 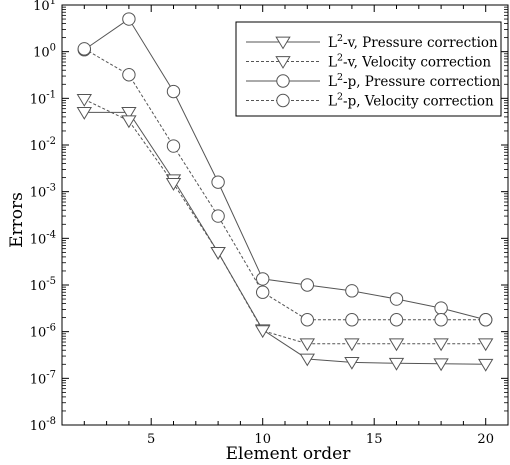 What do you see at coordinates (43, 332) in the screenshot?
I see `y-tick-label: 10⁻⁶` at bounding box center [43, 332].